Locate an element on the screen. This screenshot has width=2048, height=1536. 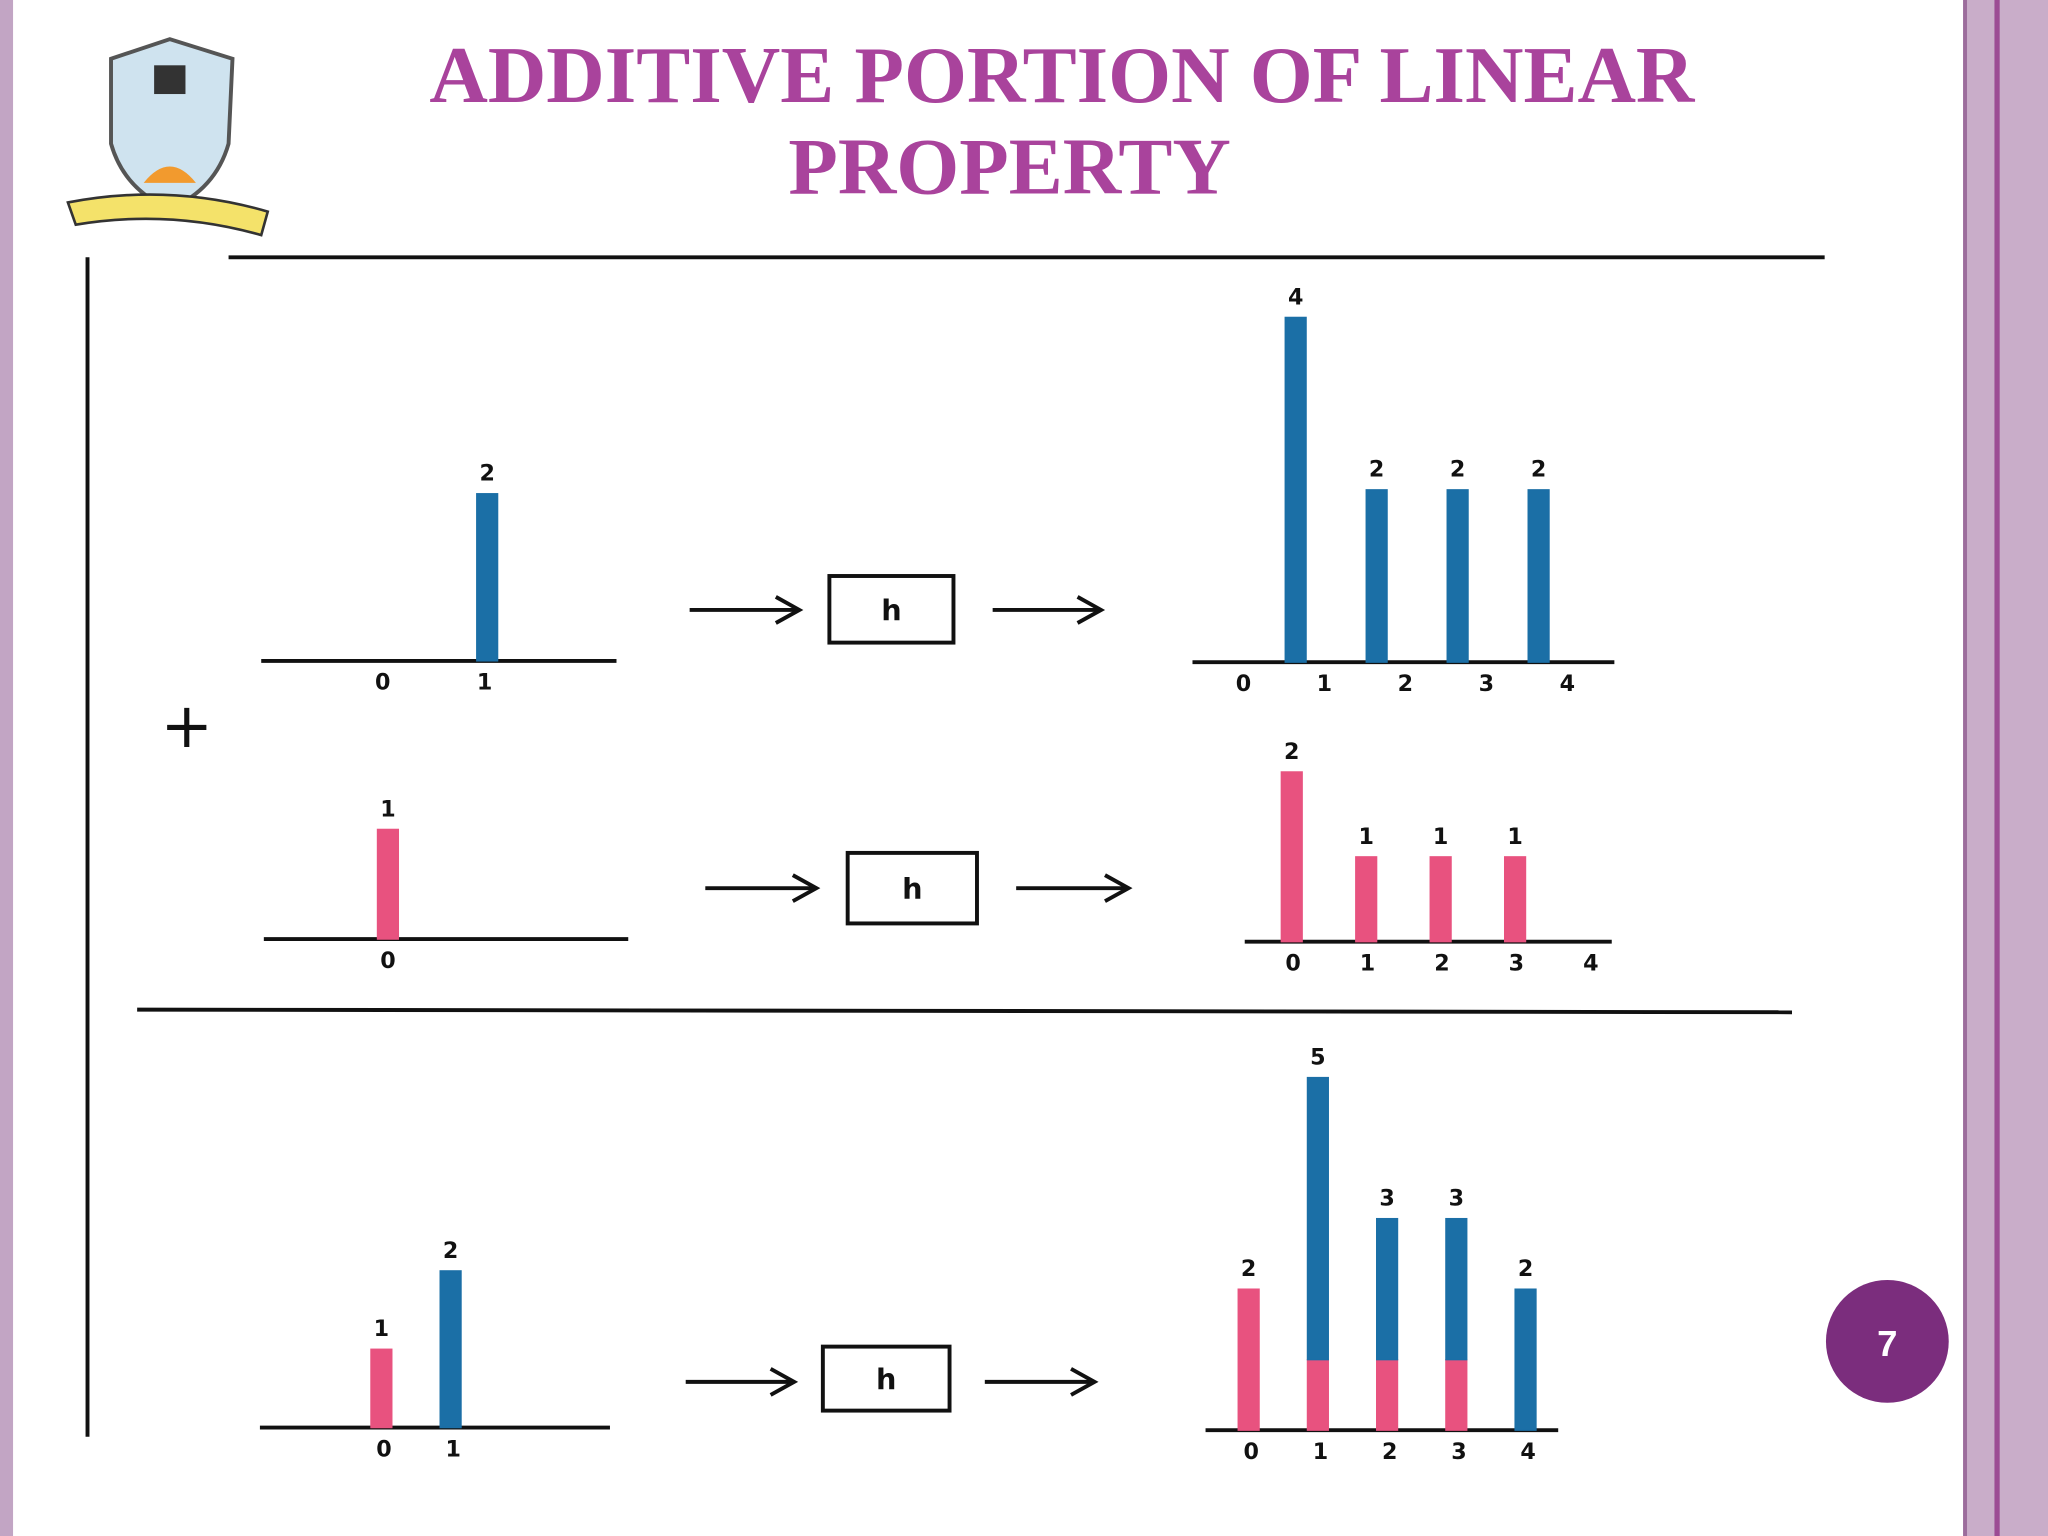
stem-label: 5 is located at coordinates (1317, 1057).